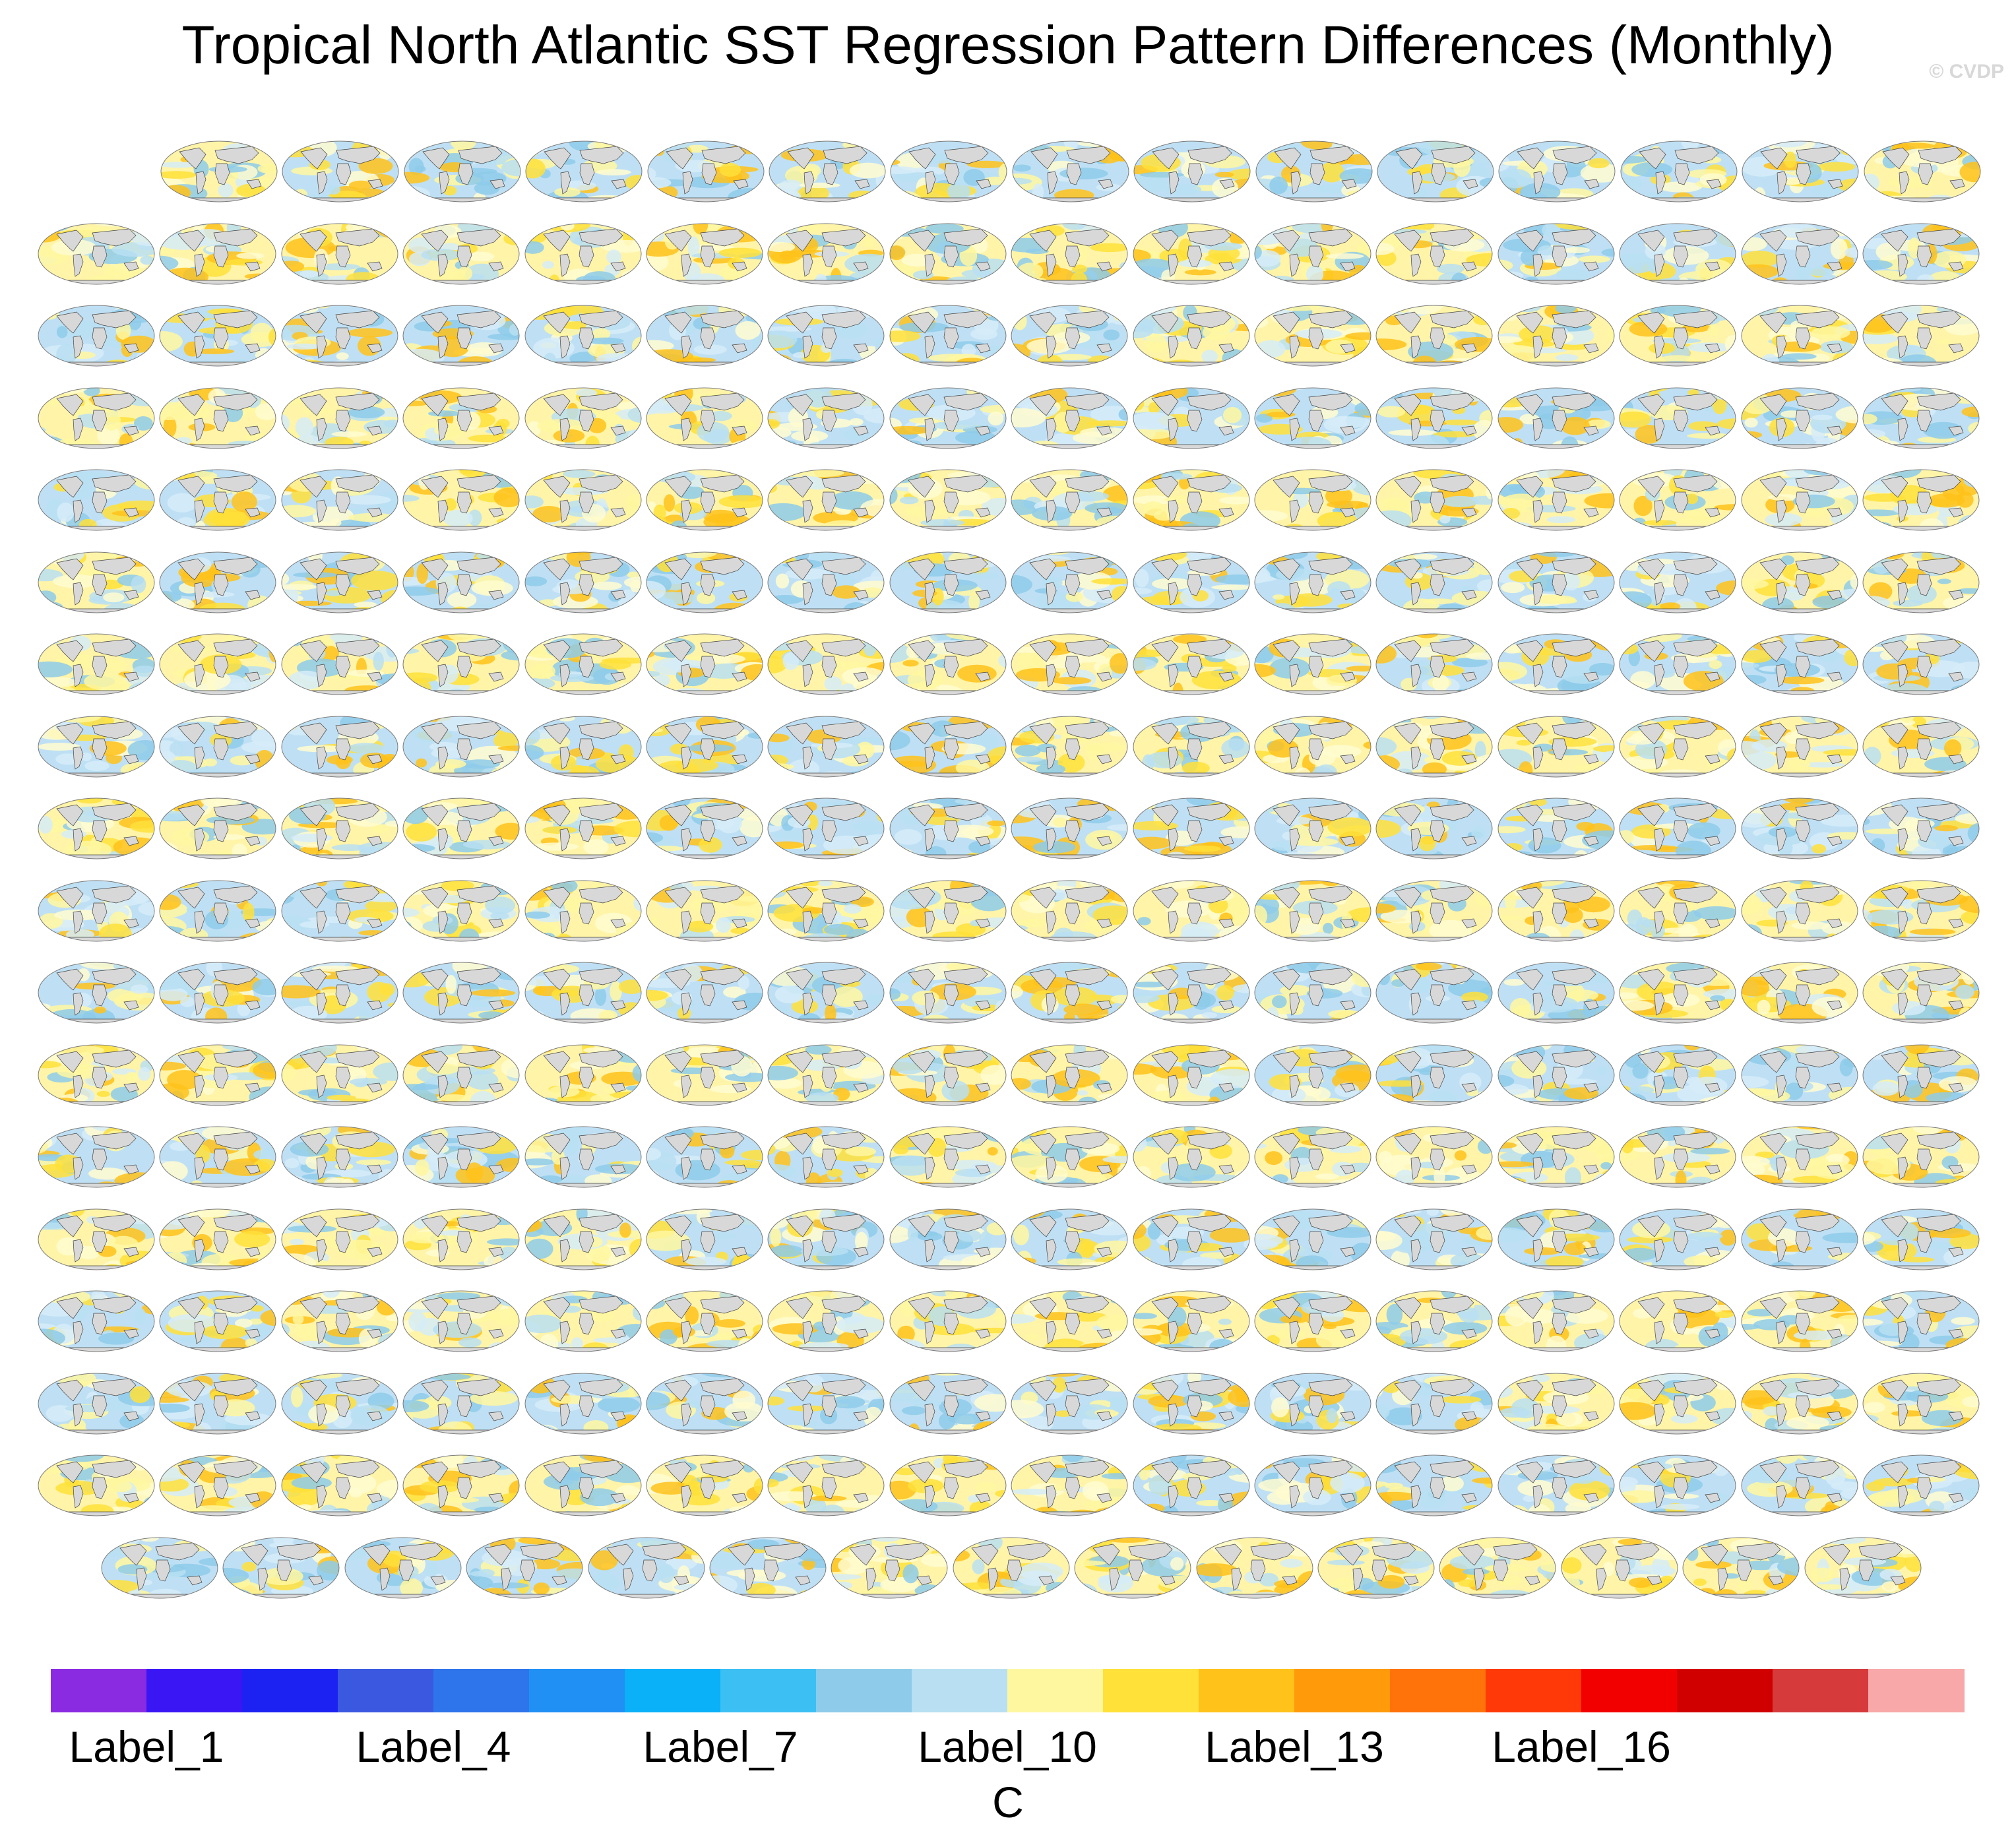 Image resolution: width=2016 pixels, height=1841 pixels. What do you see at coordinates (1967, 71) in the screenshot?
I see `watermark: © CVDP` at bounding box center [1967, 71].